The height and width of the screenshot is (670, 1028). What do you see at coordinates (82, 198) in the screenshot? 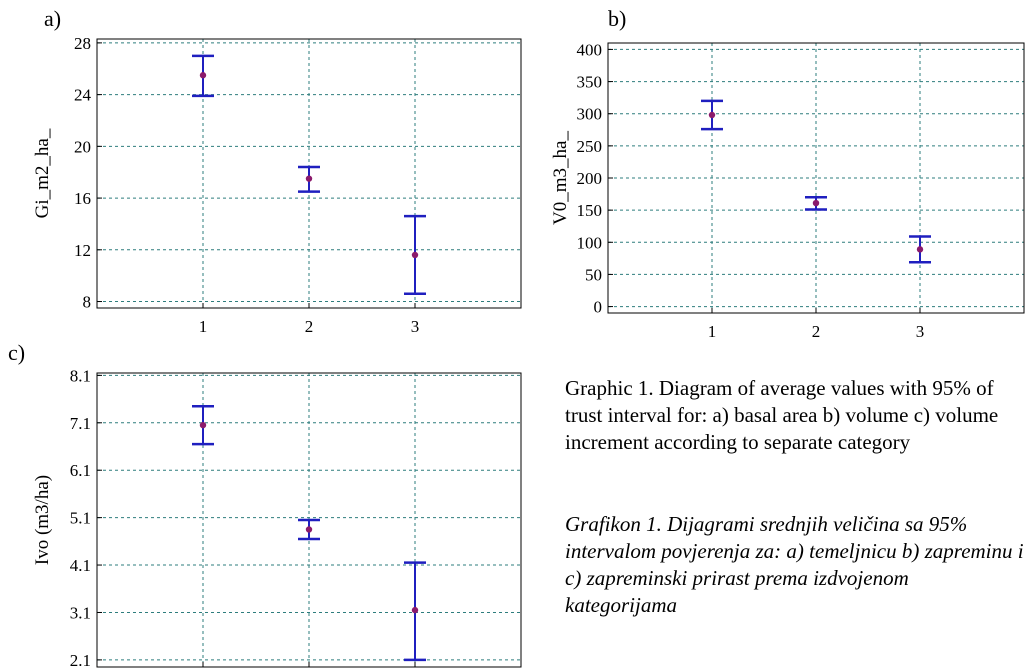
I see `y-tick-label: 16` at bounding box center [82, 198].